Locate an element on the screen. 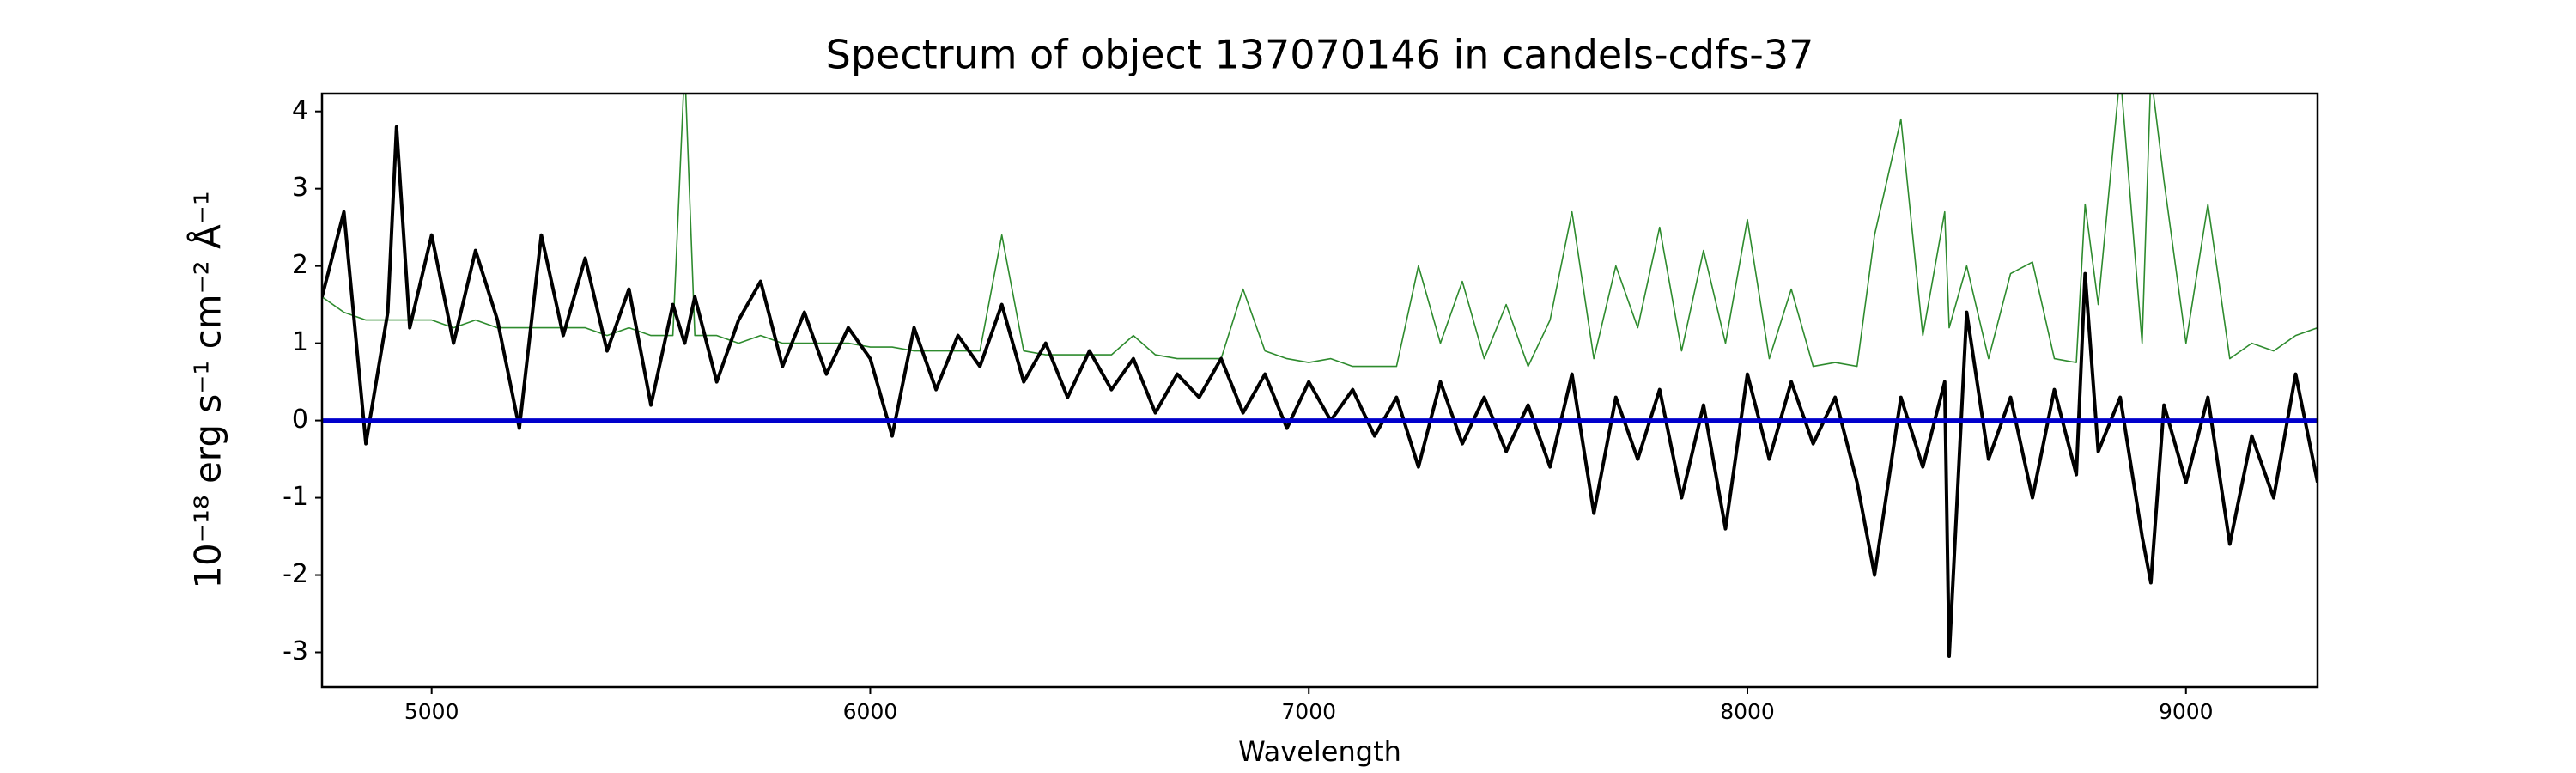 The image size is (2576, 773). y-tick-label: -3 is located at coordinates (295, 651).